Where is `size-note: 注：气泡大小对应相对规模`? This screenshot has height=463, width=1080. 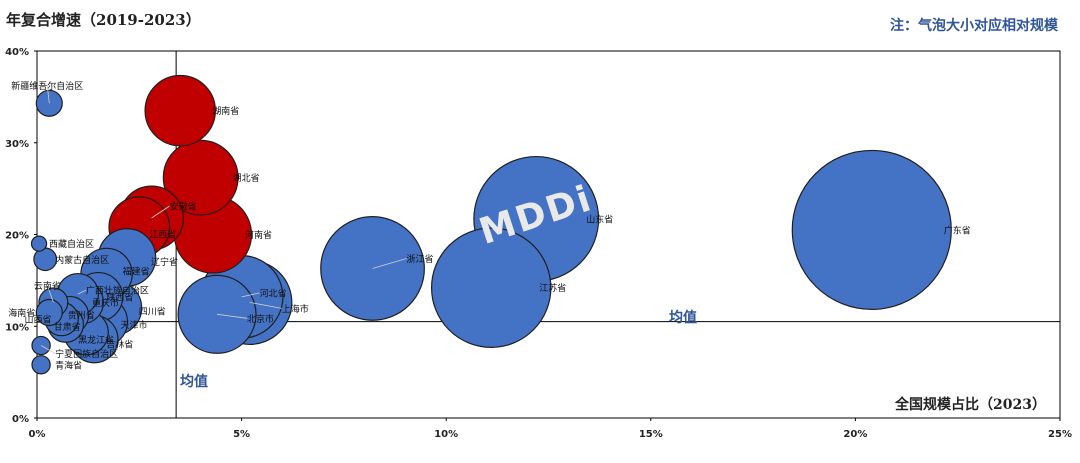 size-note: 注：气泡大小对应相对规模 is located at coordinates (974, 26).